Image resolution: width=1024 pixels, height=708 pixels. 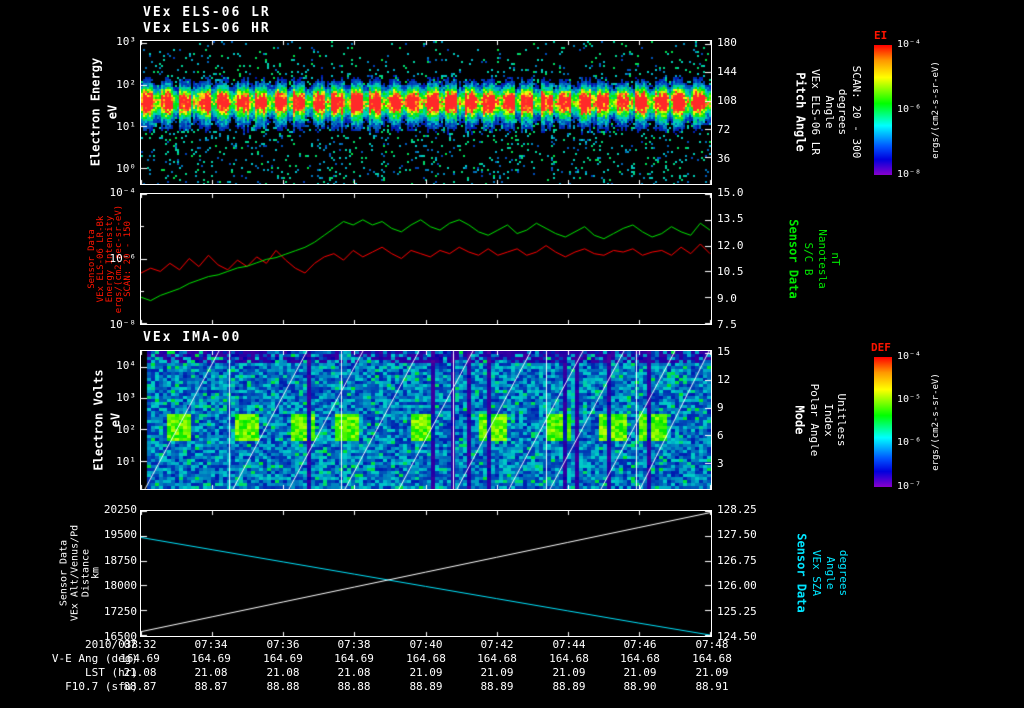 What do you see at coordinates (814, 420) in the screenshot?
I see `p3-right-label: Polar Angle` at bounding box center [814, 420].